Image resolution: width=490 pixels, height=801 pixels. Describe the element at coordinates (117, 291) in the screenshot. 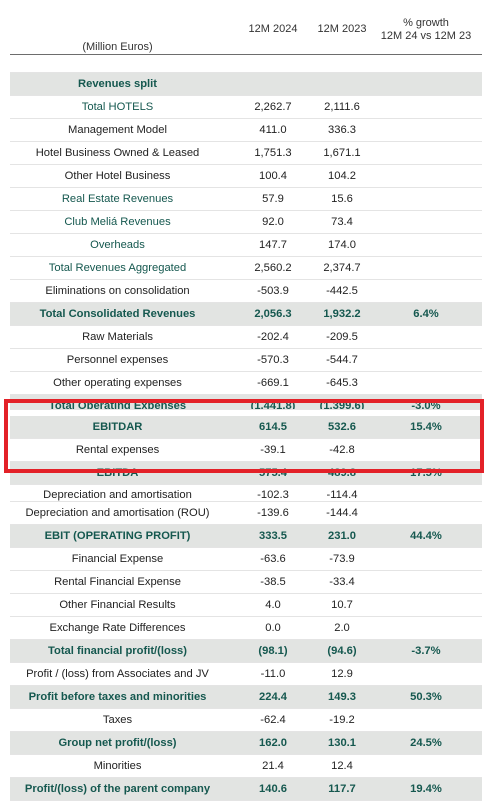

I see `row-label: Eliminations on consolidation` at that location.